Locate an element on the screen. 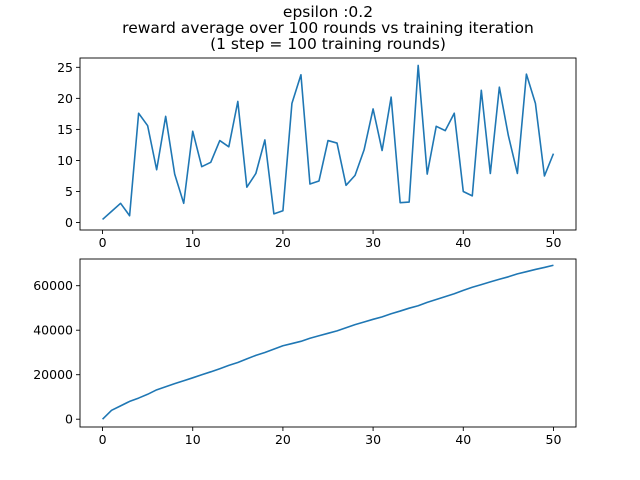  chart-1-x-tick-label-0: 0 is located at coordinates (103, 242).